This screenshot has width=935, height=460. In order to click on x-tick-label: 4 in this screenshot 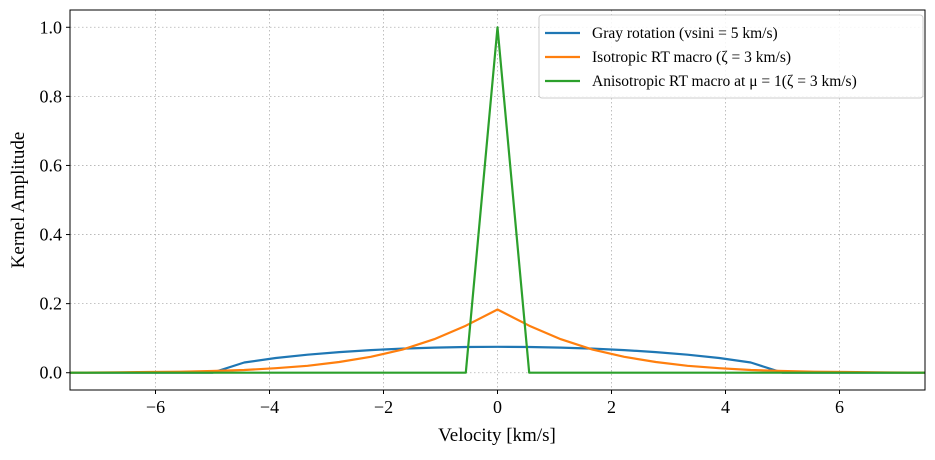, I will do `click(725, 407)`.